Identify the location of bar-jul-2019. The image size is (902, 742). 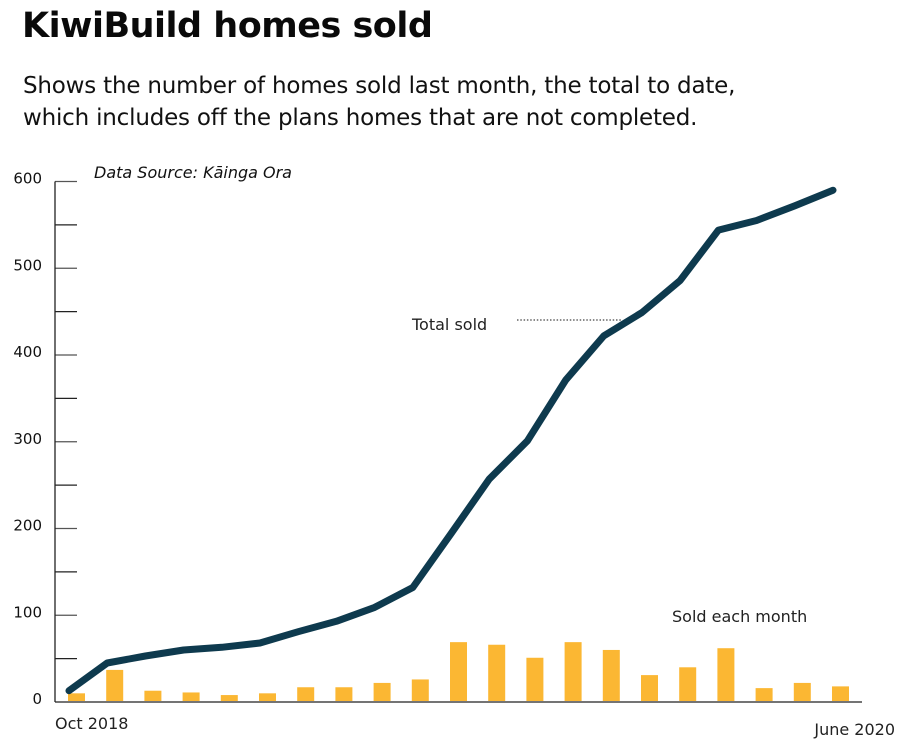
(420, 690).